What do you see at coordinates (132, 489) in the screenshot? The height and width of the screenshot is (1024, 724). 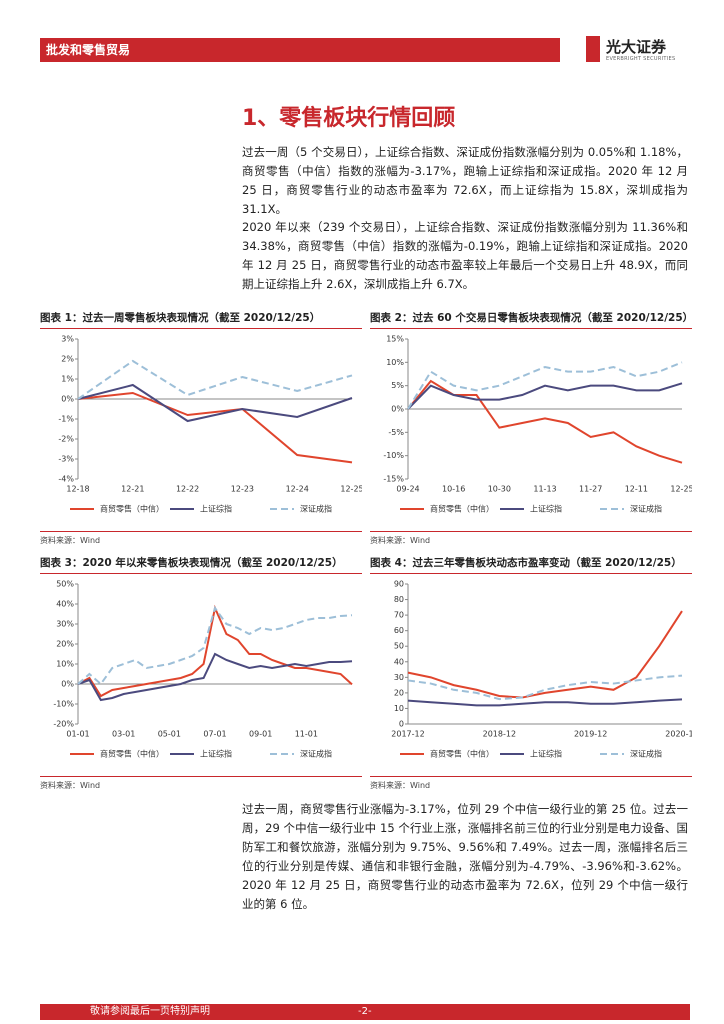 I see `x-tick-label: 12-21` at bounding box center [132, 489].